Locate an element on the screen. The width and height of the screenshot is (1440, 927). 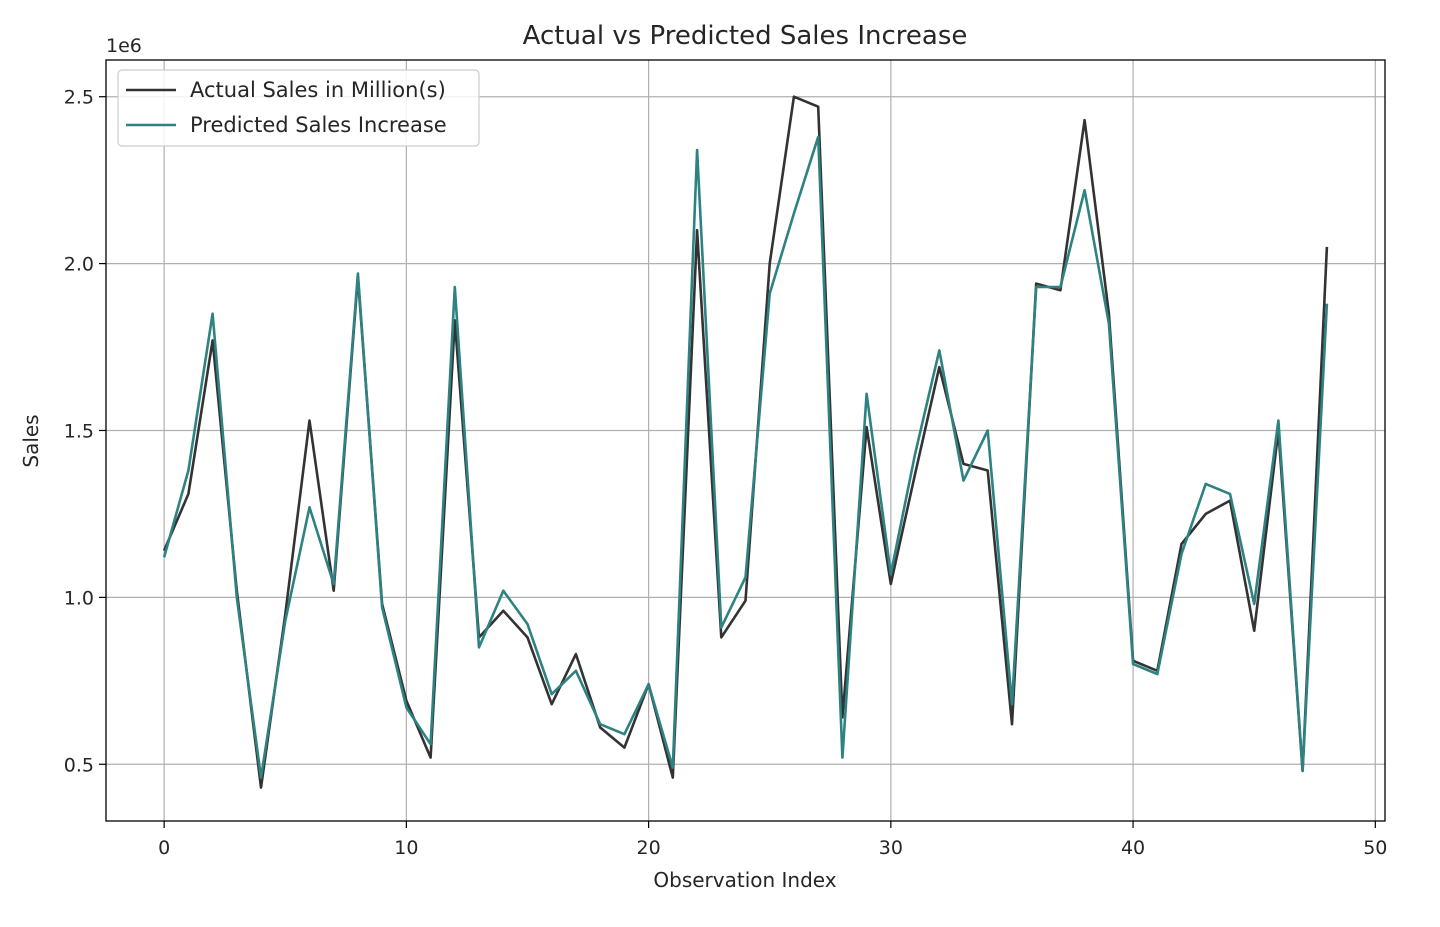
y-axis-offset-label: 1e6 is located at coordinates (124, 46).